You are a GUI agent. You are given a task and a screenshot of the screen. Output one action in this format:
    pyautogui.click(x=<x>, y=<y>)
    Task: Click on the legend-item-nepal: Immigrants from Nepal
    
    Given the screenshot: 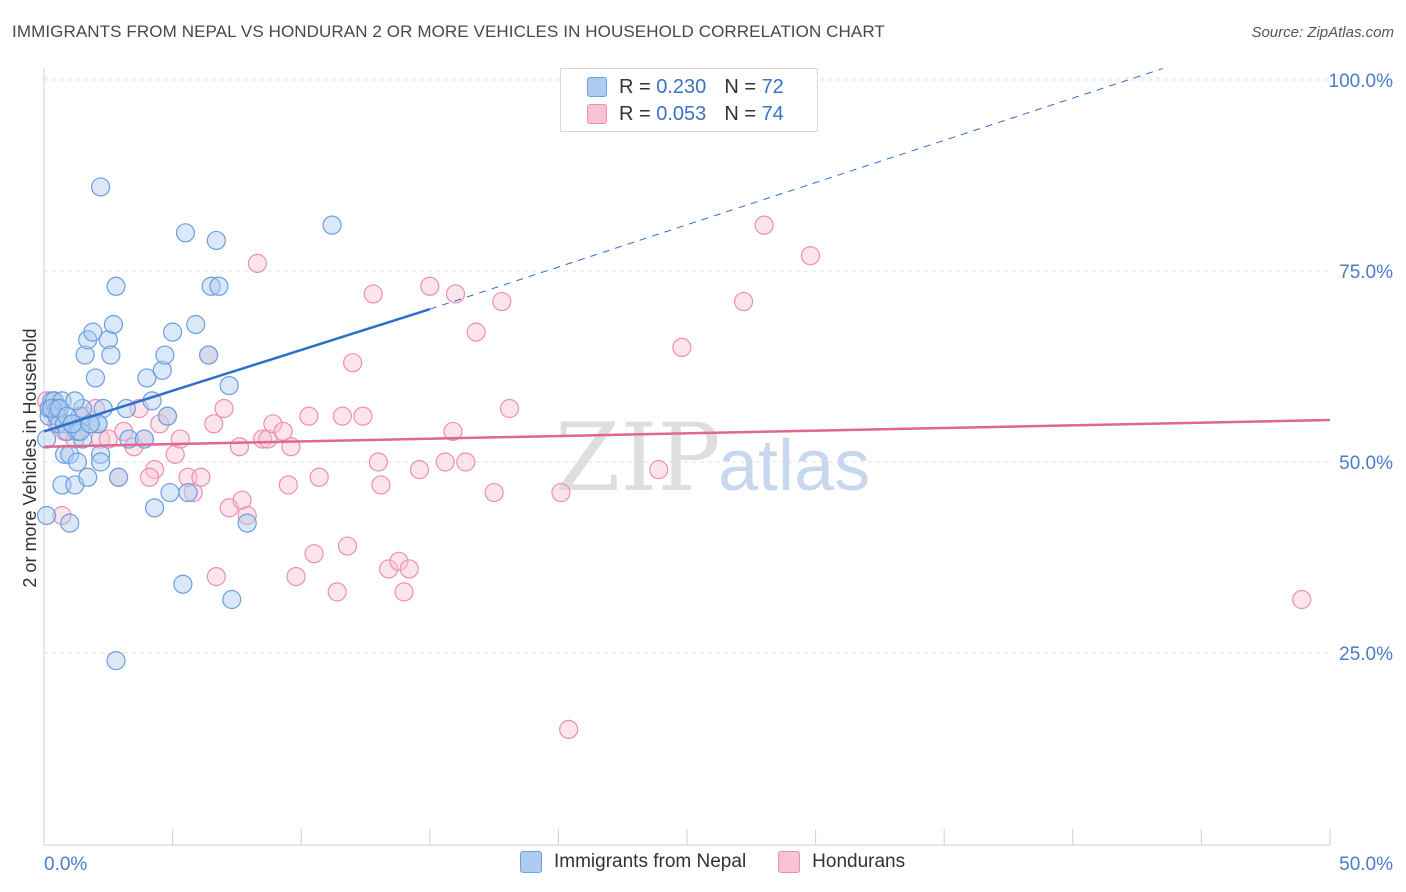 What is the action you would take?
    pyautogui.click(x=633, y=862)
    